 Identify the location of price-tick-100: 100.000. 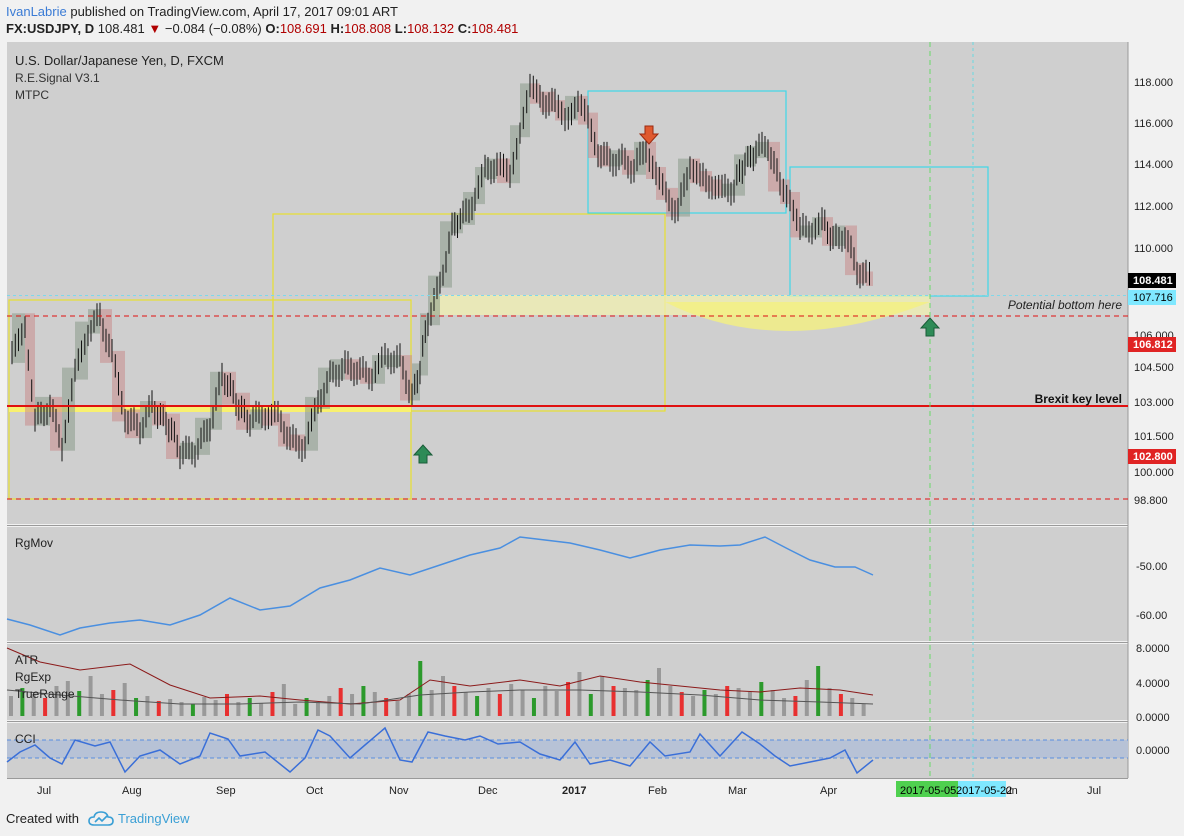
(1154, 473).